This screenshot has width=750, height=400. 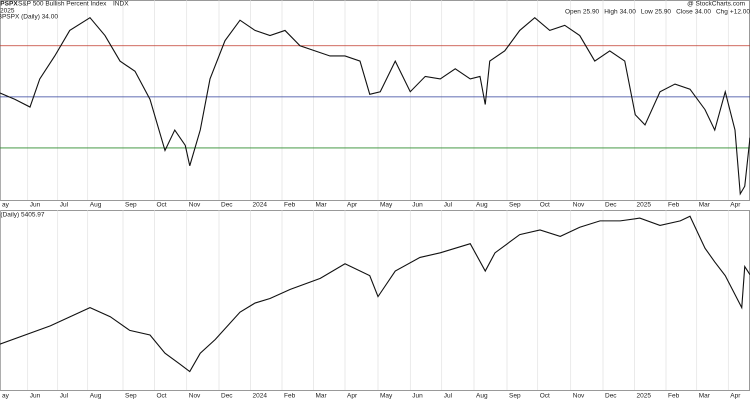 I want to click on chart-title: $BPSPX, so click(x=9, y=4).